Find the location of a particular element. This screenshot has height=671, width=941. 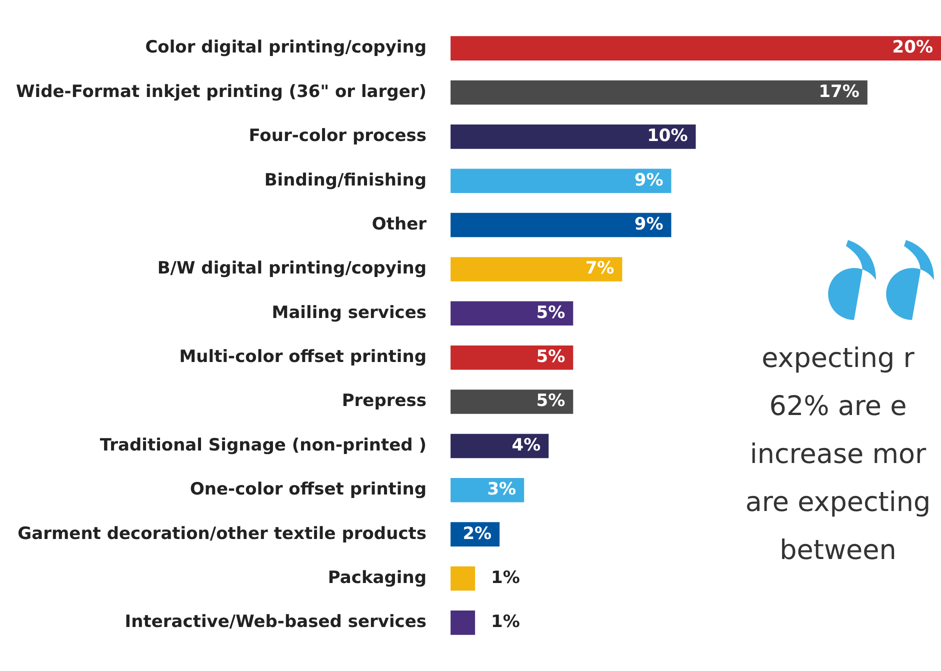

annotation: increase mor is located at coordinates (838, 455).